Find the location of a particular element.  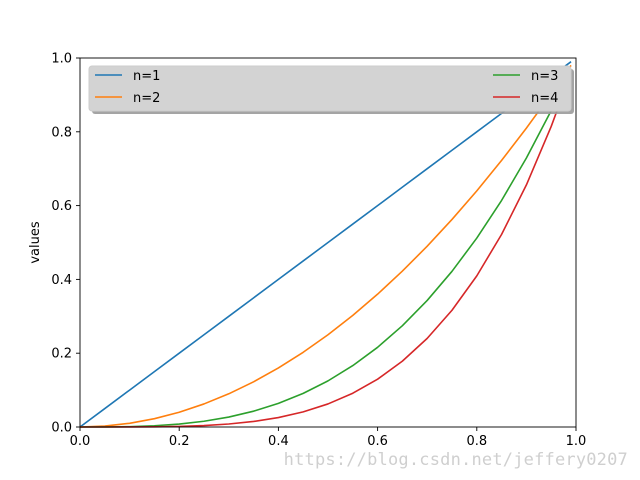

legend-box is located at coordinates (330, 88).